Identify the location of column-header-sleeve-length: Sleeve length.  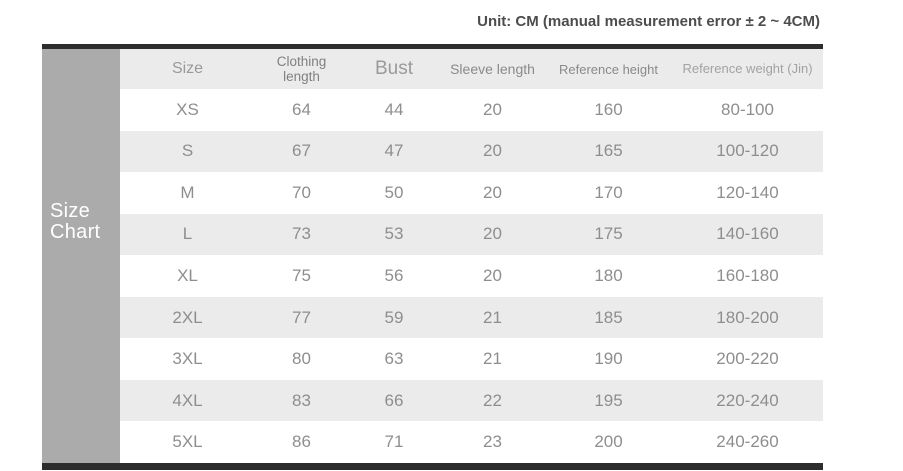
(492, 69).